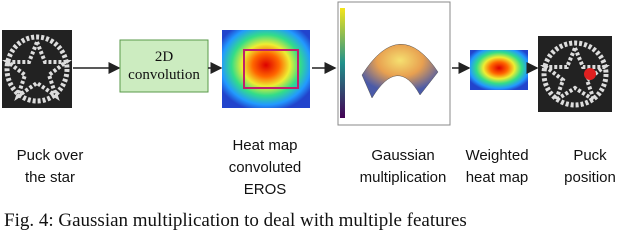  Describe the element at coordinates (265, 167) in the screenshot. I see `step-label: convoluted` at that location.